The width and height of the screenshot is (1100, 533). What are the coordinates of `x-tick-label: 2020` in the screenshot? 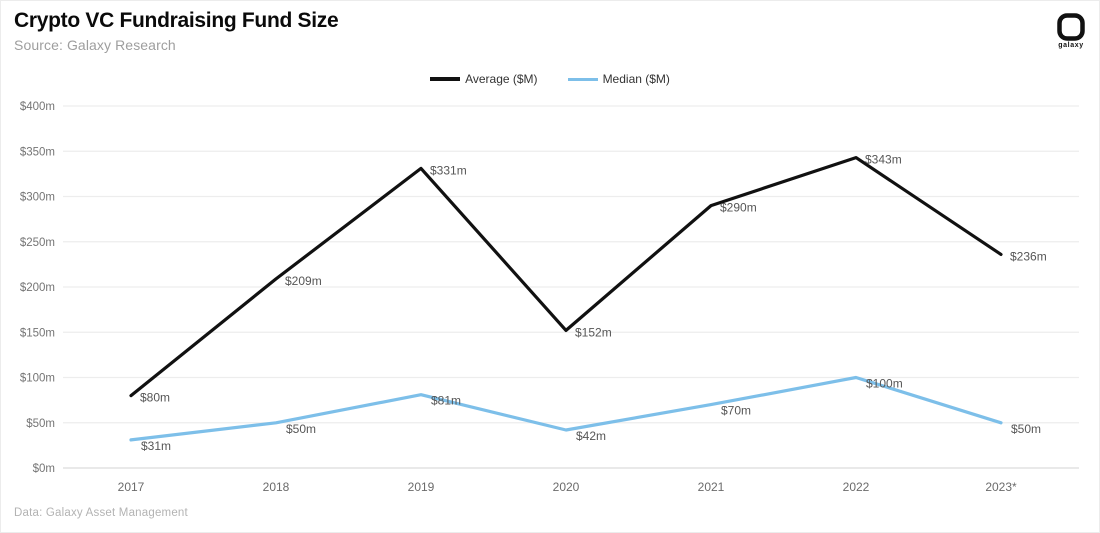 It's located at (566, 487).